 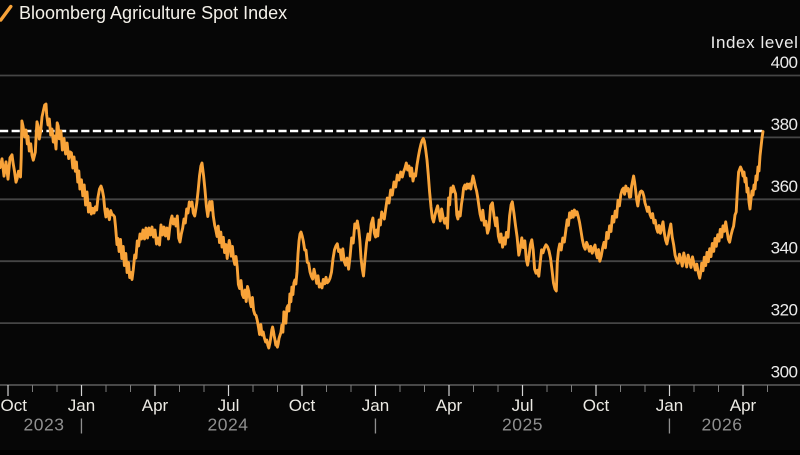 What do you see at coordinates (784, 186) in the screenshot?
I see `svg-text: 360` at bounding box center [784, 186].